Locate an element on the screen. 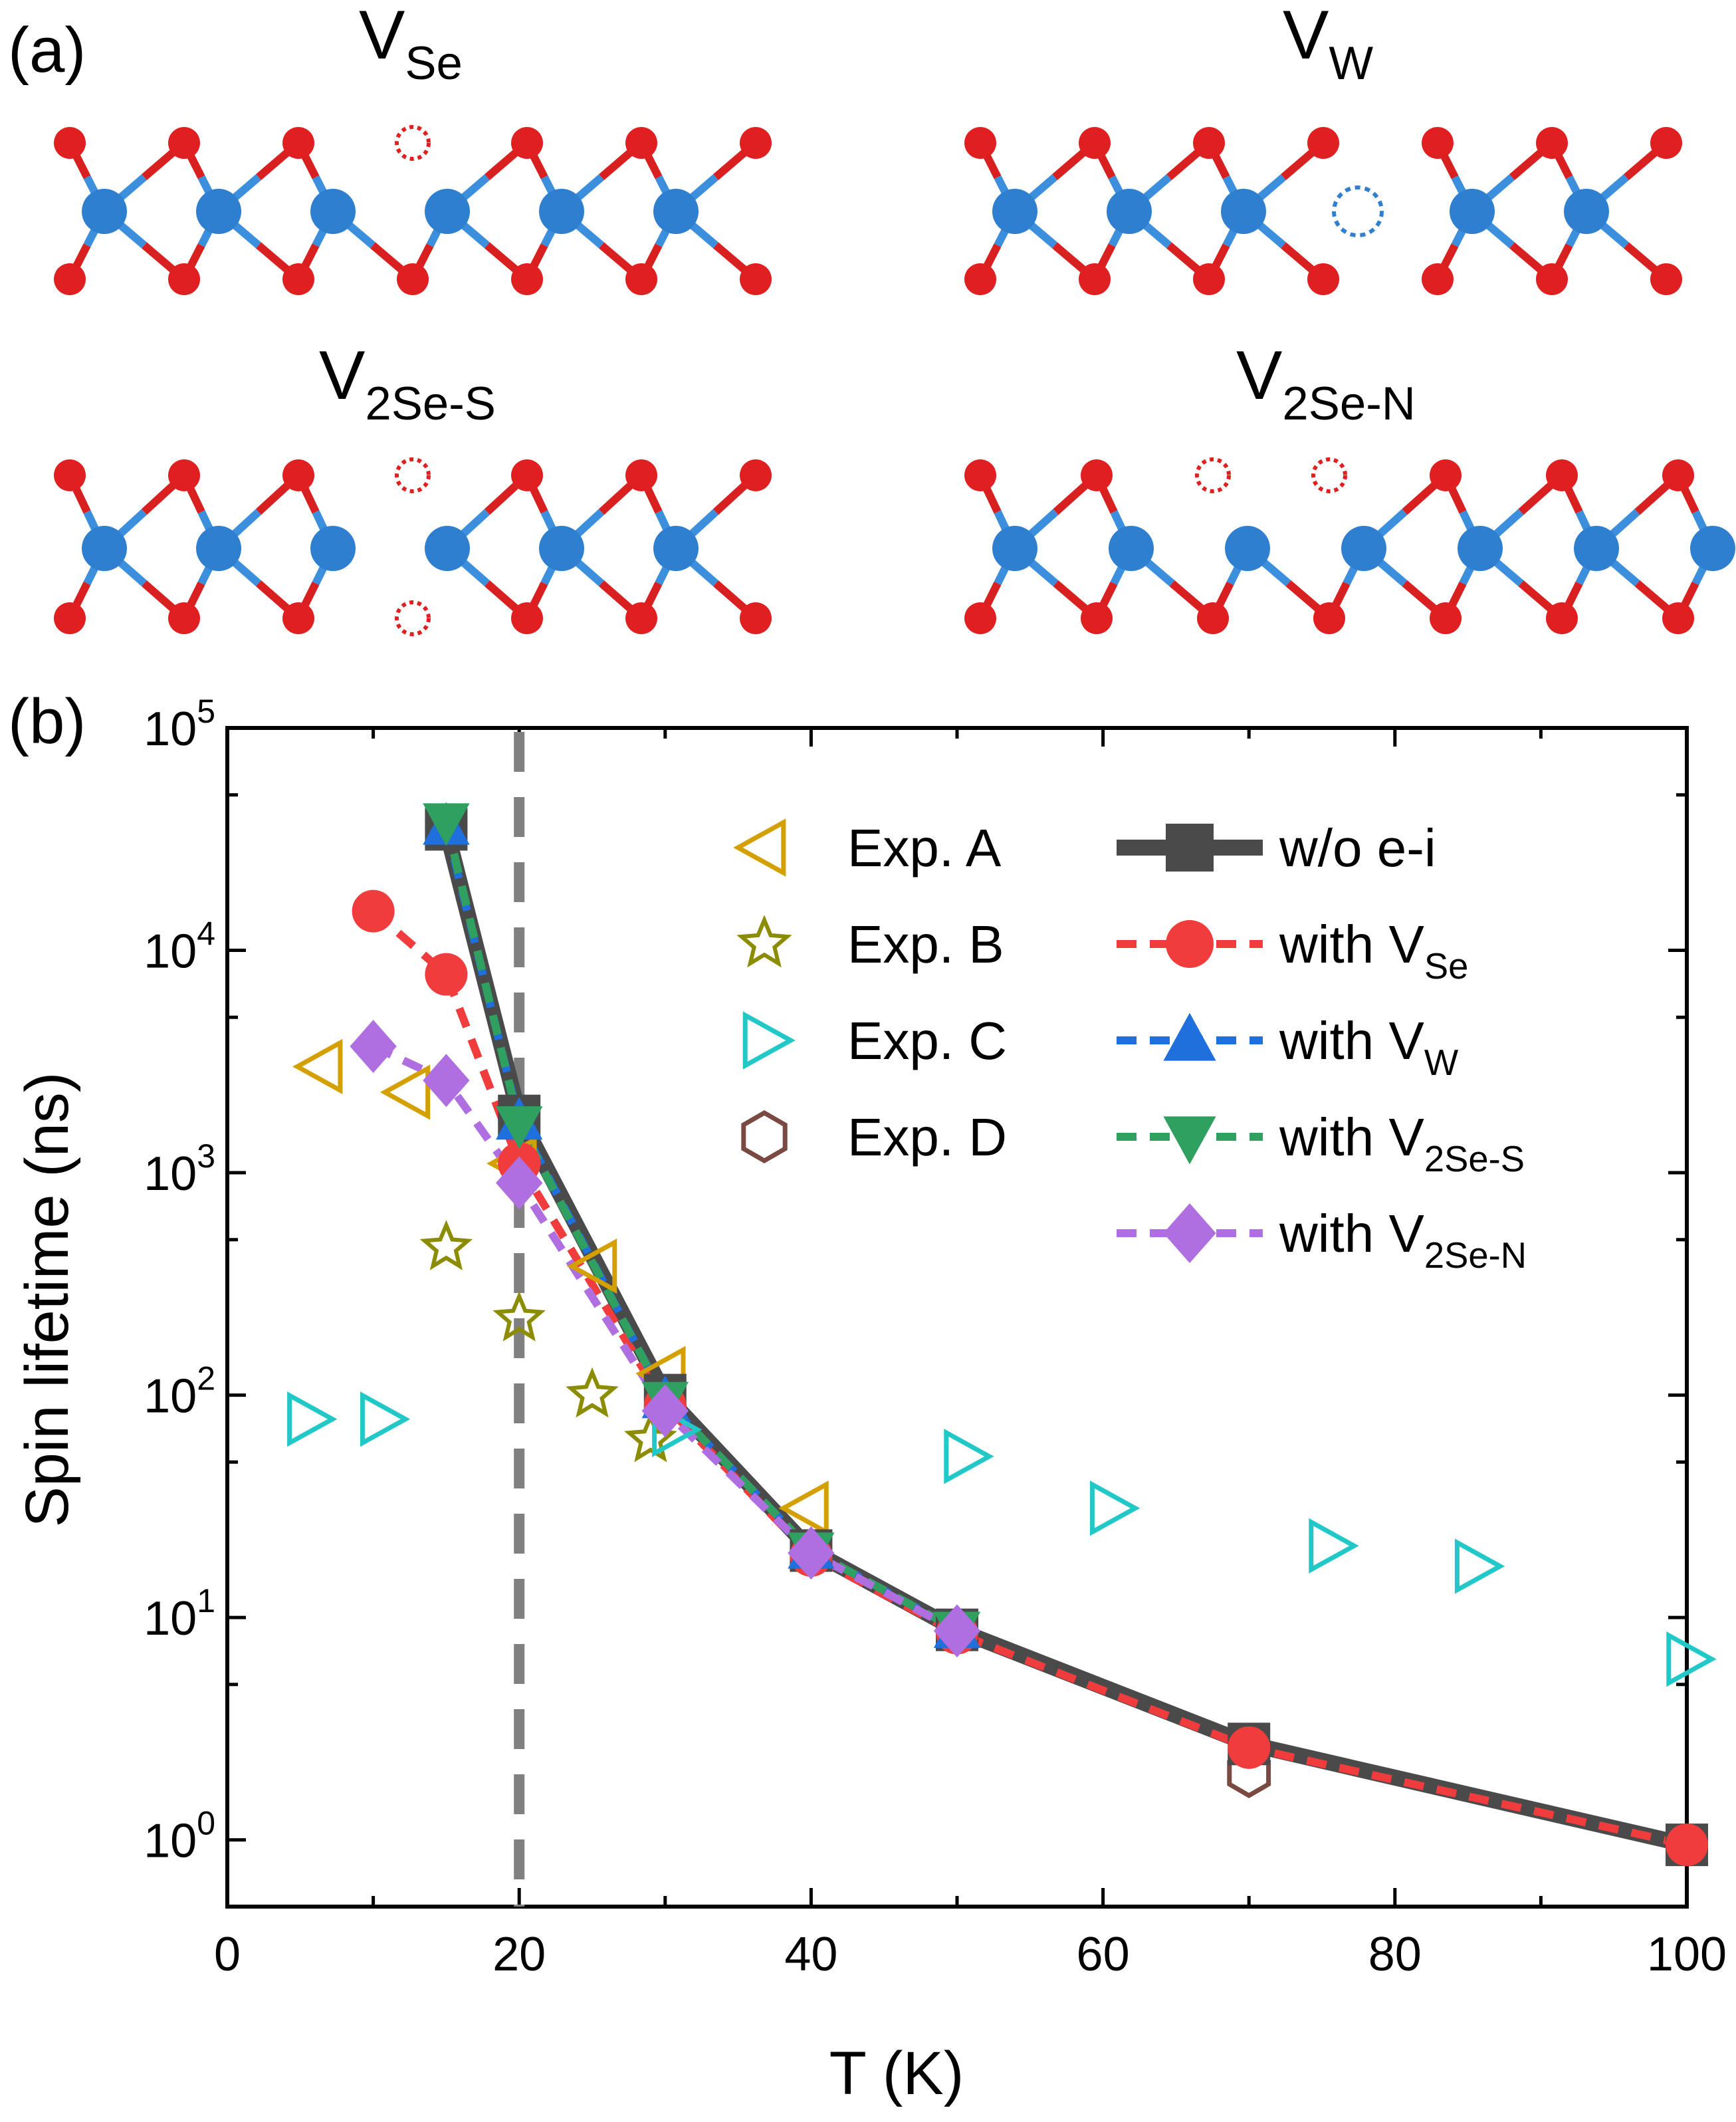 Image resolution: width=1736 pixels, height=2122 pixels. legend-label-Exp--A: Exp. A is located at coordinates (925, 848).